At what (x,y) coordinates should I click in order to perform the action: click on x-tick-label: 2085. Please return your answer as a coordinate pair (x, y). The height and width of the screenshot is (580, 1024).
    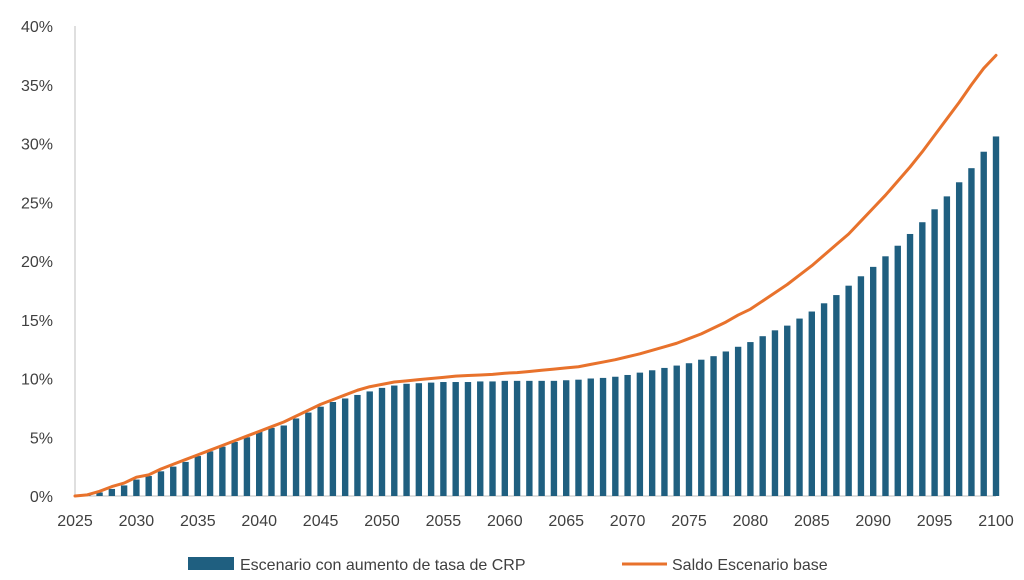
    Looking at the image, I should click on (812, 521).